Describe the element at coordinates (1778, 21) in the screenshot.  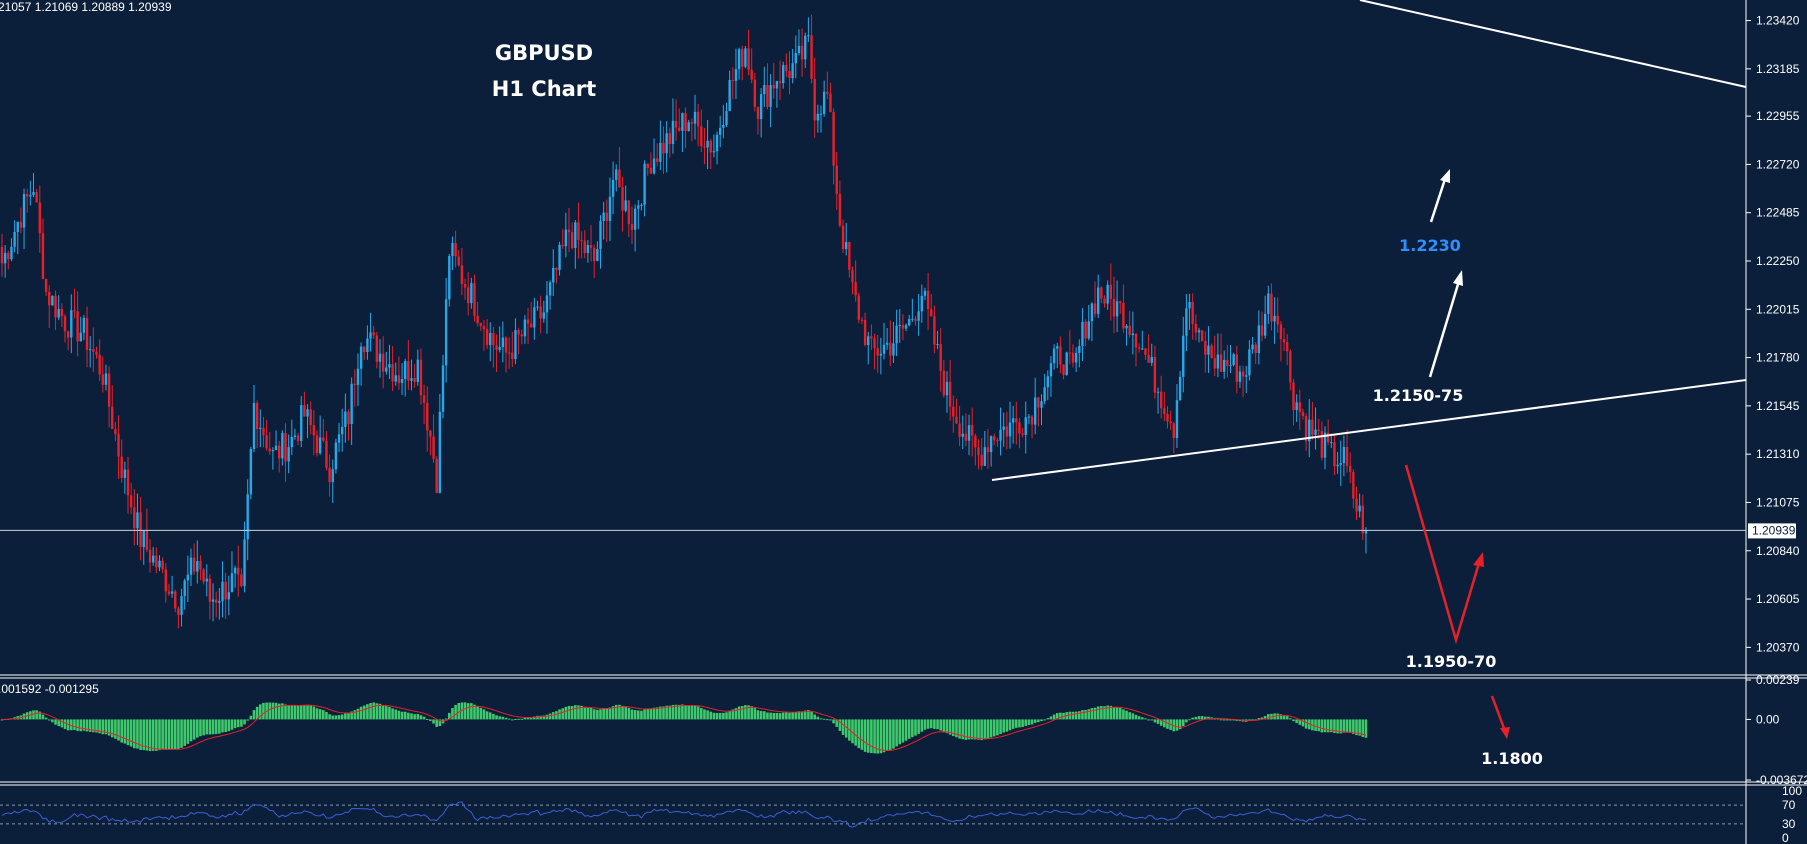
I see `price-tick-label: 1.23420` at that location.